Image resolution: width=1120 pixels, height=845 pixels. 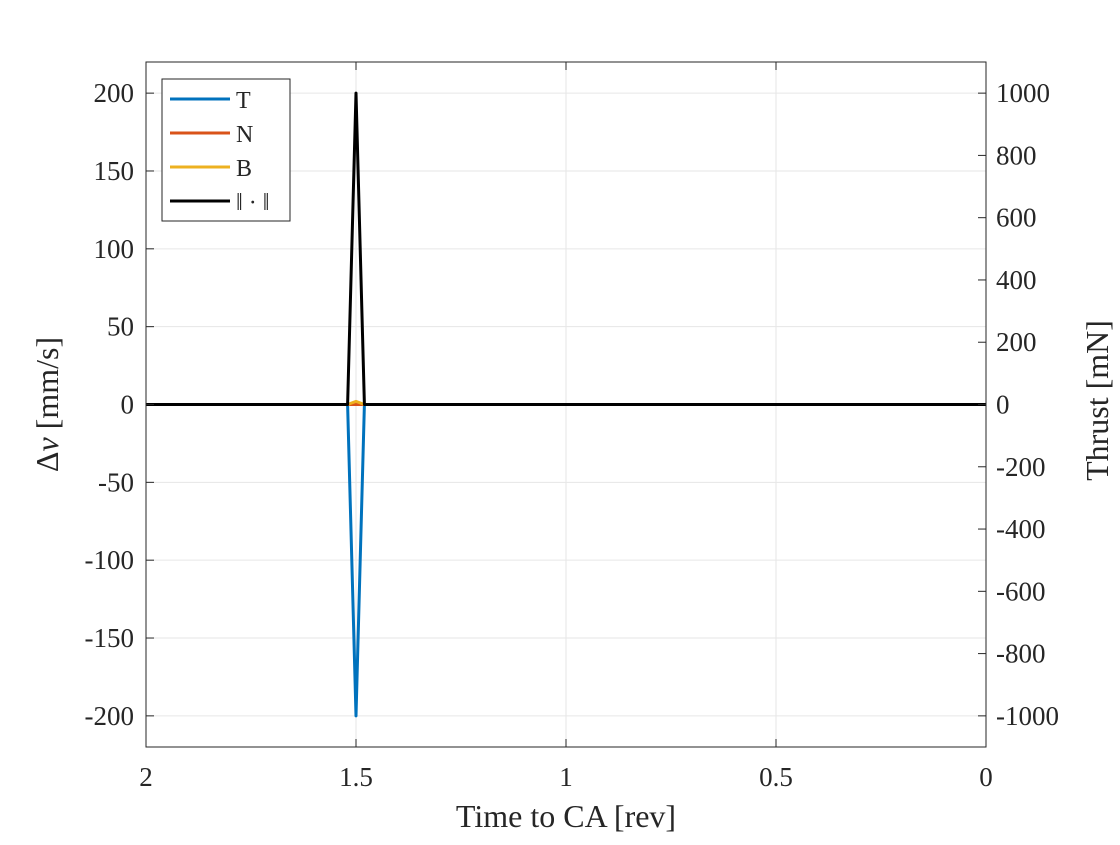 What do you see at coordinates (1016, 155) in the screenshot?
I see `y-right-tick-label: 800` at bounding box center [1016, 155].